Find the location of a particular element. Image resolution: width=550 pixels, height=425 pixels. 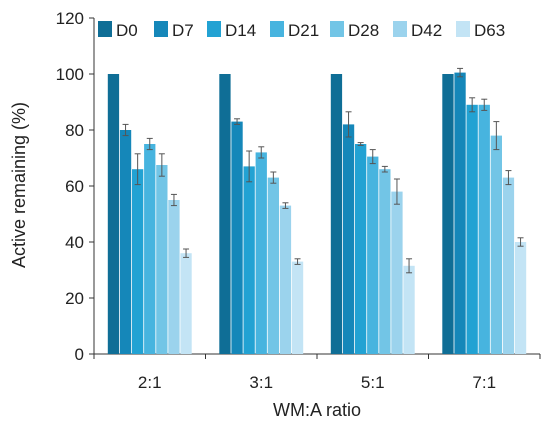

legend-label-d21: D21 is located at coordinates (303, 30).